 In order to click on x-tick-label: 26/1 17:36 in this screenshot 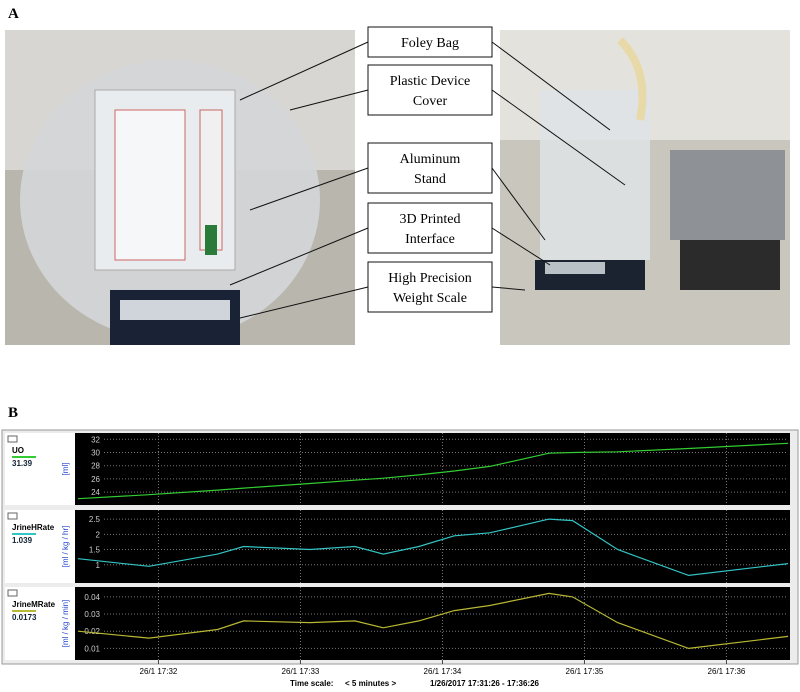, I will do `click(727, 671)`.